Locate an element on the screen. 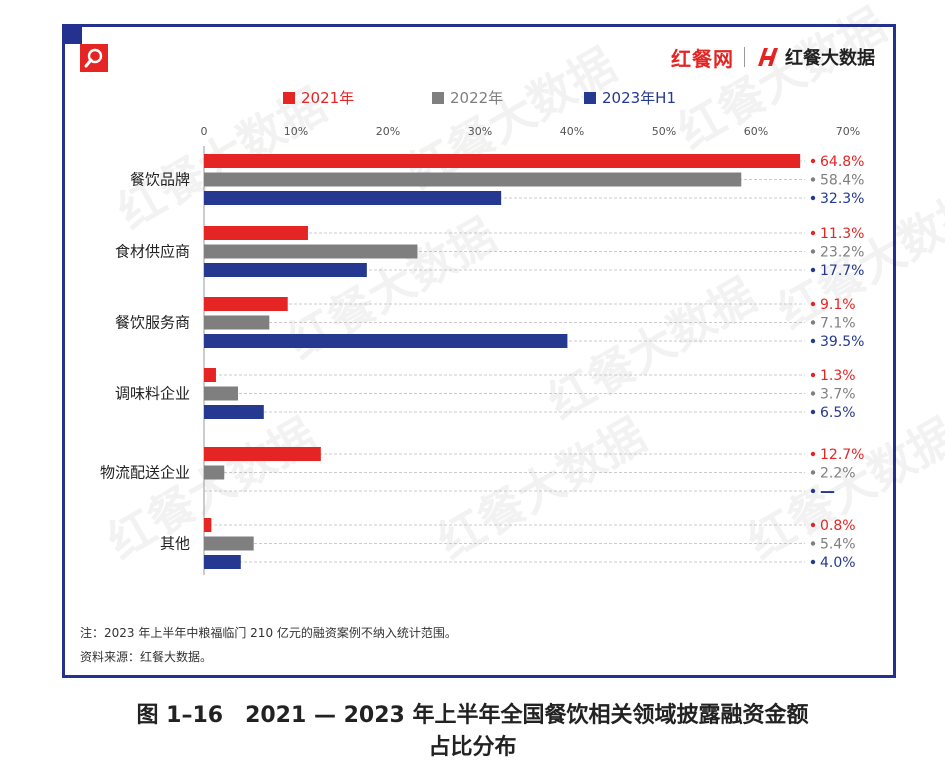 The image size is (945, 765). category-label: 物流配送企业 is located at coordinates (145, 473).